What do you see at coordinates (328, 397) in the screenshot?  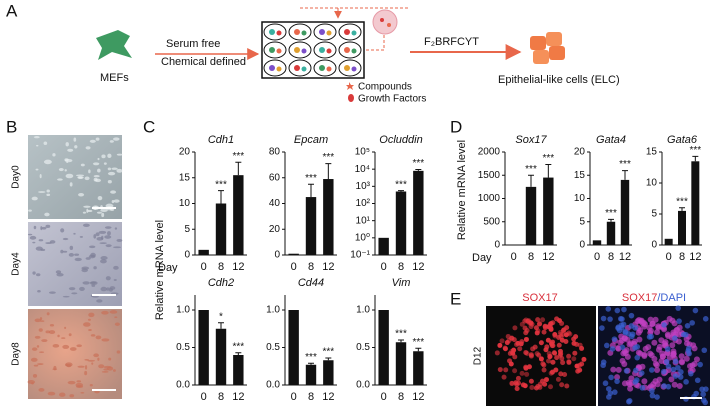 I see `x-tick-label: 12` at bounding box center [328, 397].